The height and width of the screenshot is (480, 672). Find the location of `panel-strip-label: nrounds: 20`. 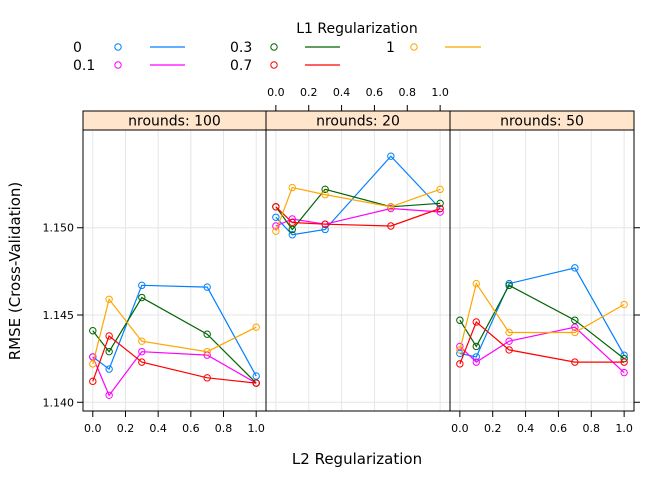

panel-strip-label: nrounds: 20 is located at coordinates (358, 122).